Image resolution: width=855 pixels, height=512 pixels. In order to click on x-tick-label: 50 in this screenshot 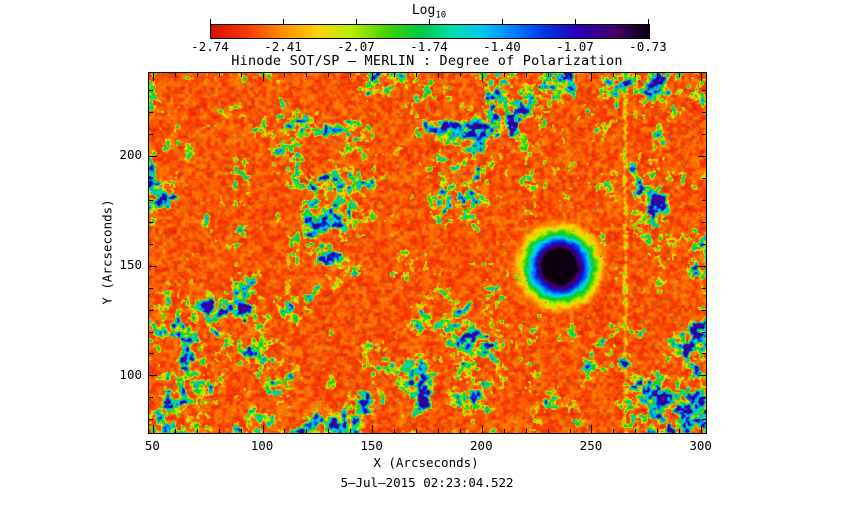, I will do `click(152, 445)`.